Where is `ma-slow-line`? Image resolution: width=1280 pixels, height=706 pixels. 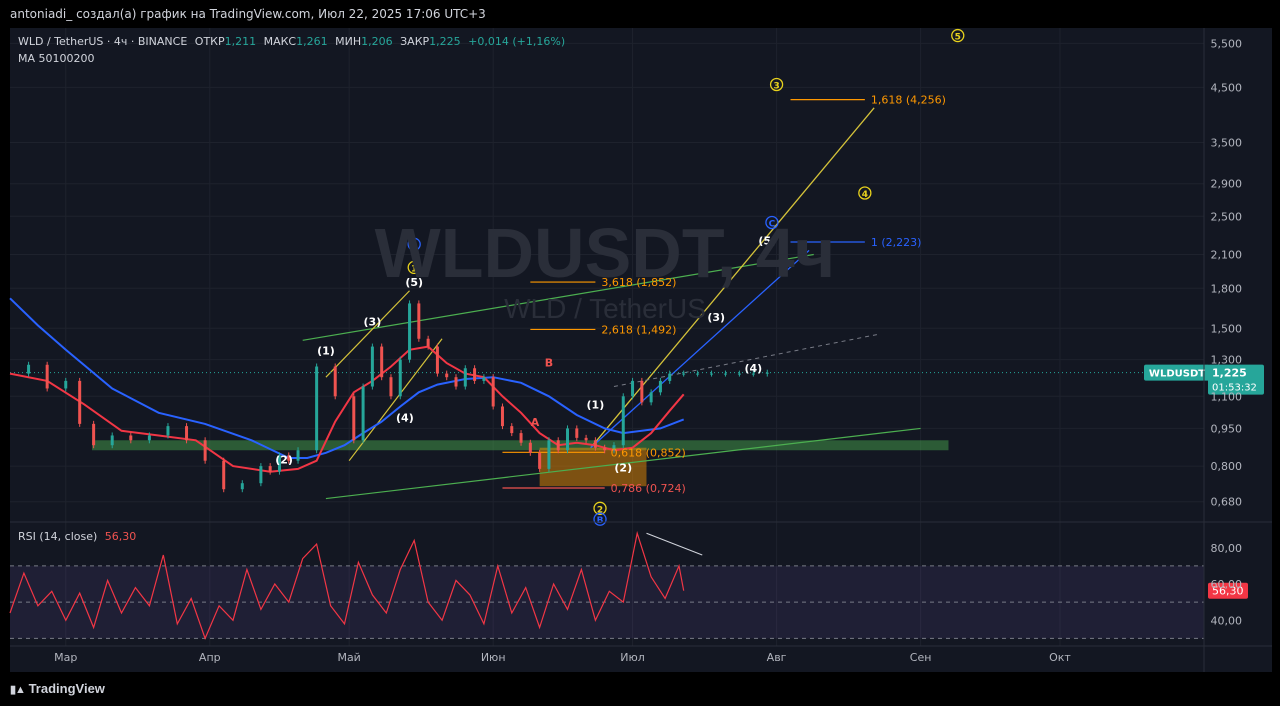 ma-slow-line is located at coordinates (347, 378).